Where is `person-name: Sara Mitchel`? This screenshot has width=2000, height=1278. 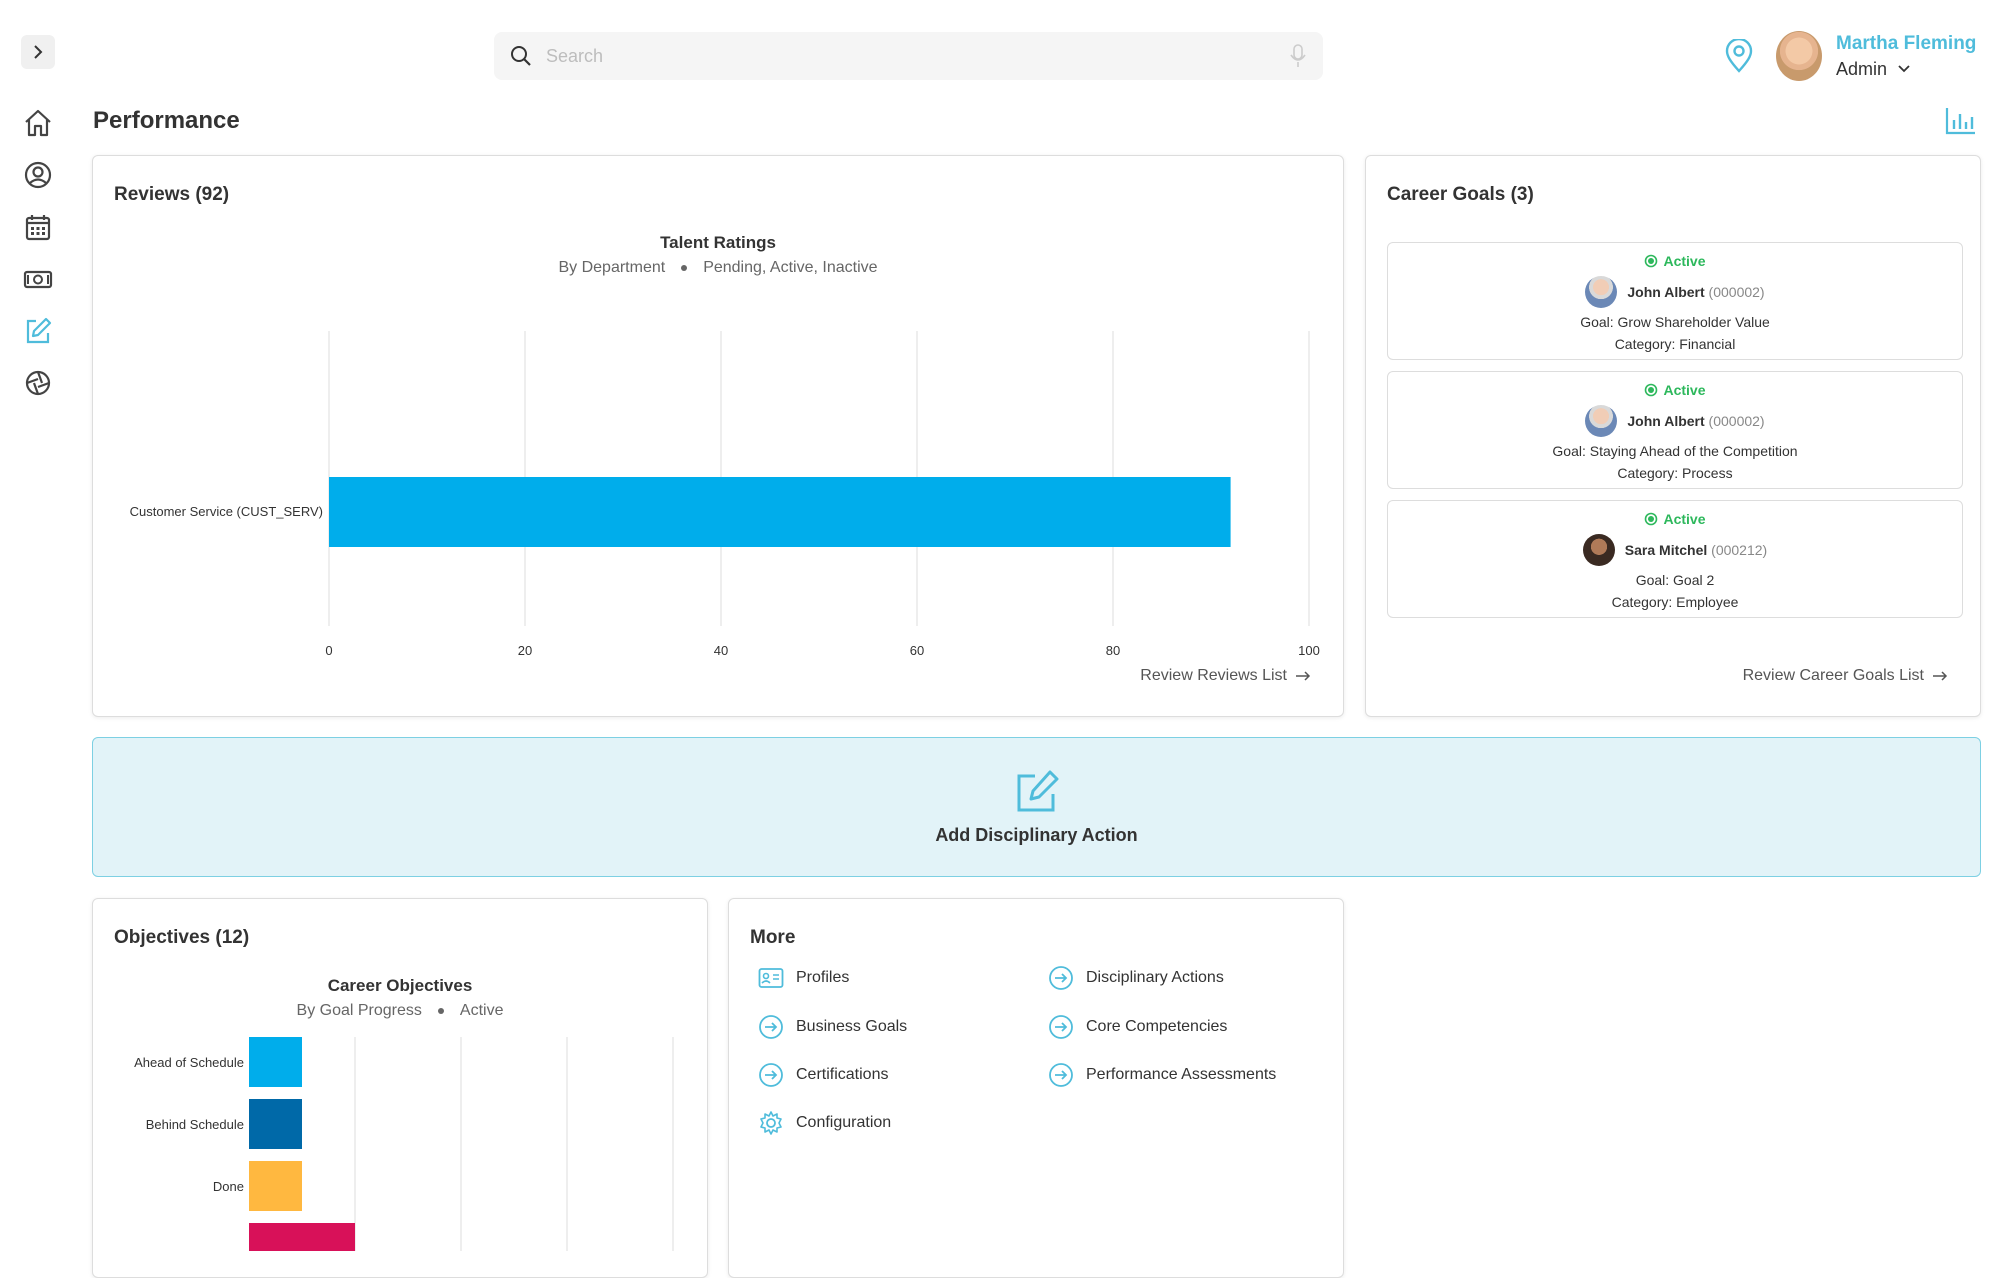
person-name: Sara Mitchel is located at coordinates (1666, 550).